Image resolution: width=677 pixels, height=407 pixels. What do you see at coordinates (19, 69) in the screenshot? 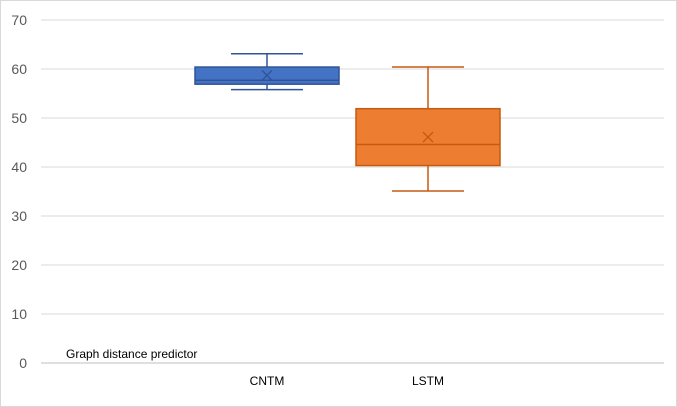
I see `y-tick-label-60: 60` at bounding box center [19, 69].